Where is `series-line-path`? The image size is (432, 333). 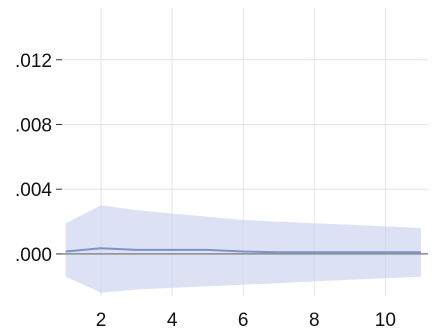
series-line-path is located at coordinates (243, 250).